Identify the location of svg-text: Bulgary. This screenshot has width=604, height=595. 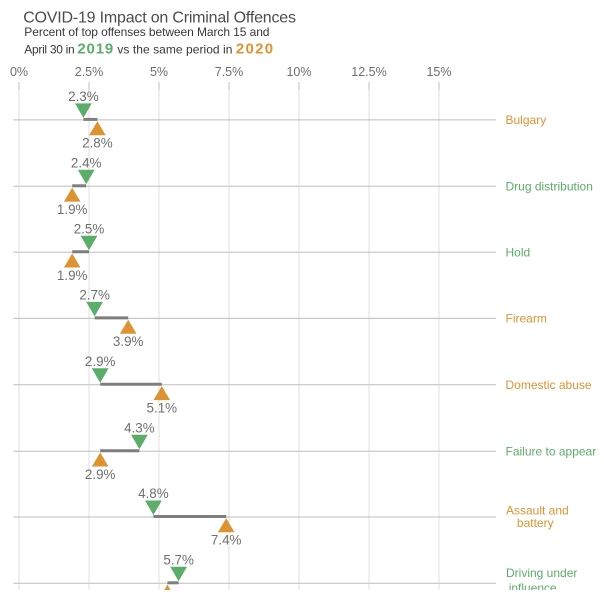
(526, 120).